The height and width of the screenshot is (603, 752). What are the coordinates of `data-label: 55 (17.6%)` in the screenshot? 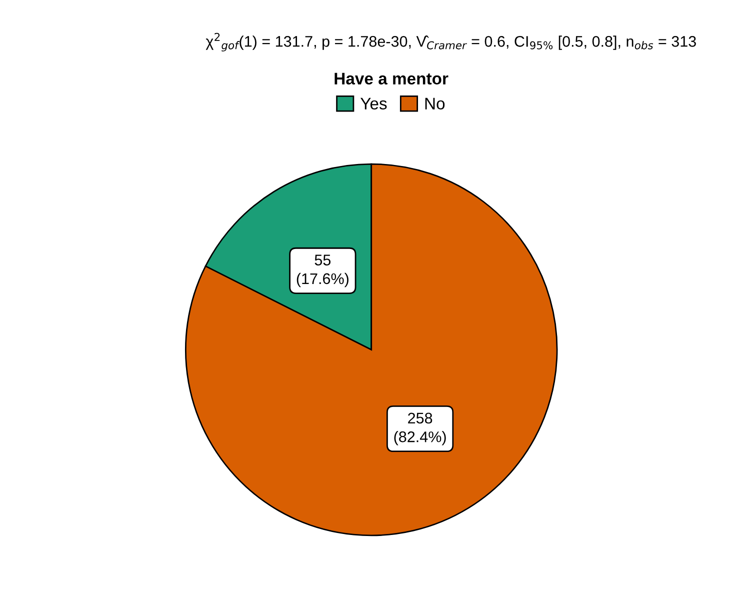 It's located at (322, 271).